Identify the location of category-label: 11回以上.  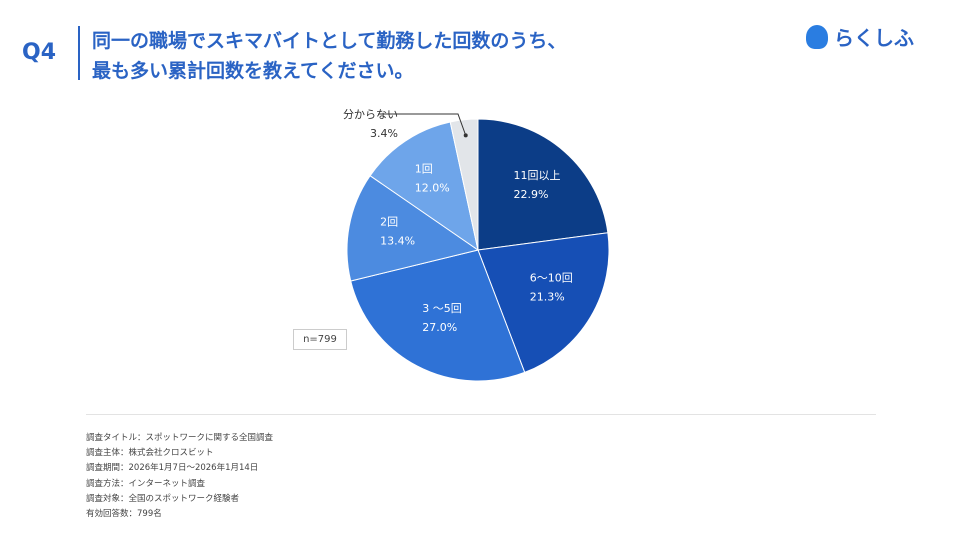
(537, 175).